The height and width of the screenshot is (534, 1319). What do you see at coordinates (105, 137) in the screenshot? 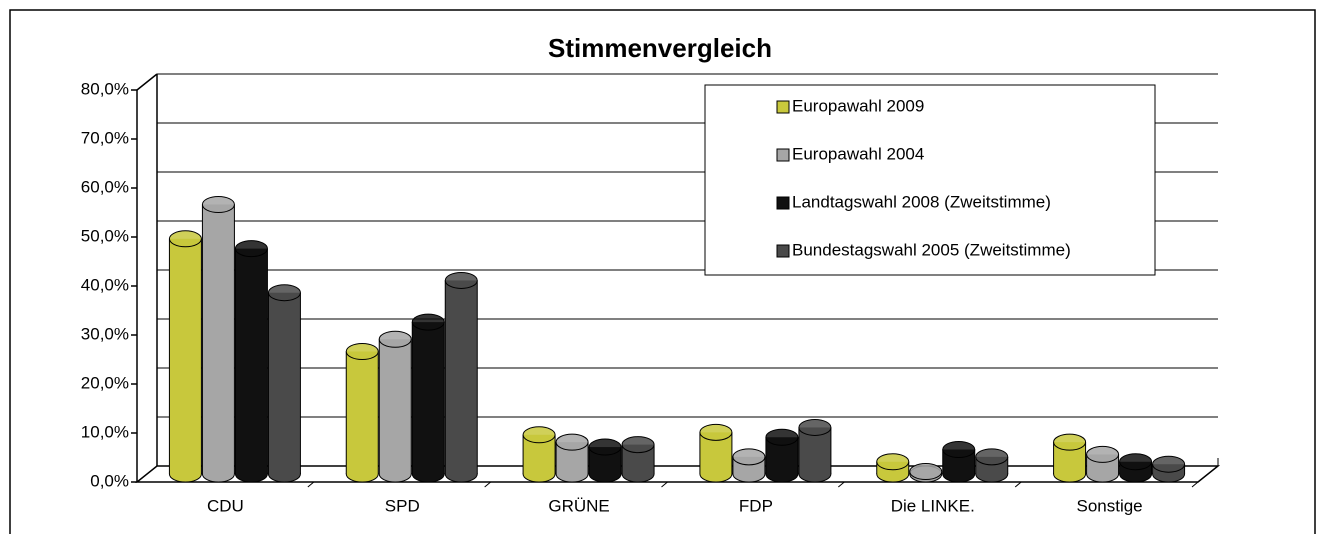
I see `y-tick-label: 70,0%` at bounding box center [105, 137].